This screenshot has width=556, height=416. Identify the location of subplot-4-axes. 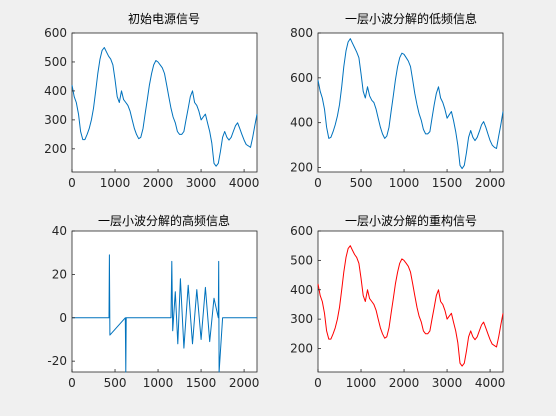
(410, 301).